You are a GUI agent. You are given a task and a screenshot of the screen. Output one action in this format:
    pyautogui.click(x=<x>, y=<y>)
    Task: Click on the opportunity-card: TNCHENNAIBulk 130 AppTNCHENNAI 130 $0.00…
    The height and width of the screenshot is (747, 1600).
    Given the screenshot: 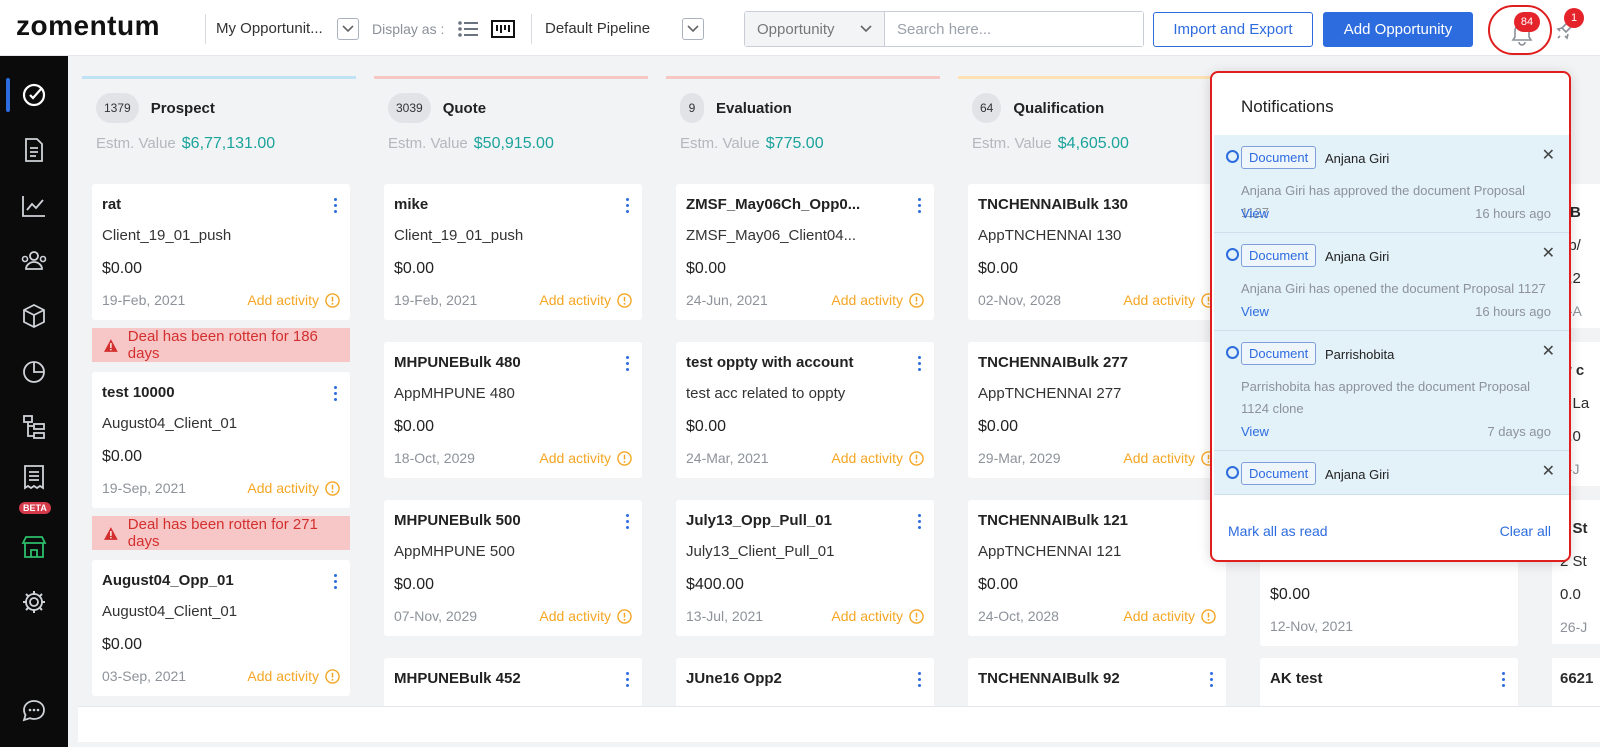 What is the action you would take?
    pyautogui.click(x=1097, y=252)
    